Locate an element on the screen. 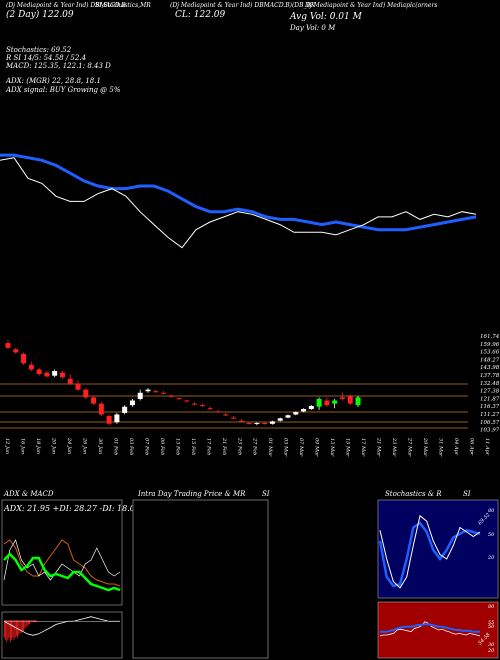  adx-values-label: ADX: 21.95 +DI: 28.27 -DI: 18.09 is located at coordinates (71, 508).